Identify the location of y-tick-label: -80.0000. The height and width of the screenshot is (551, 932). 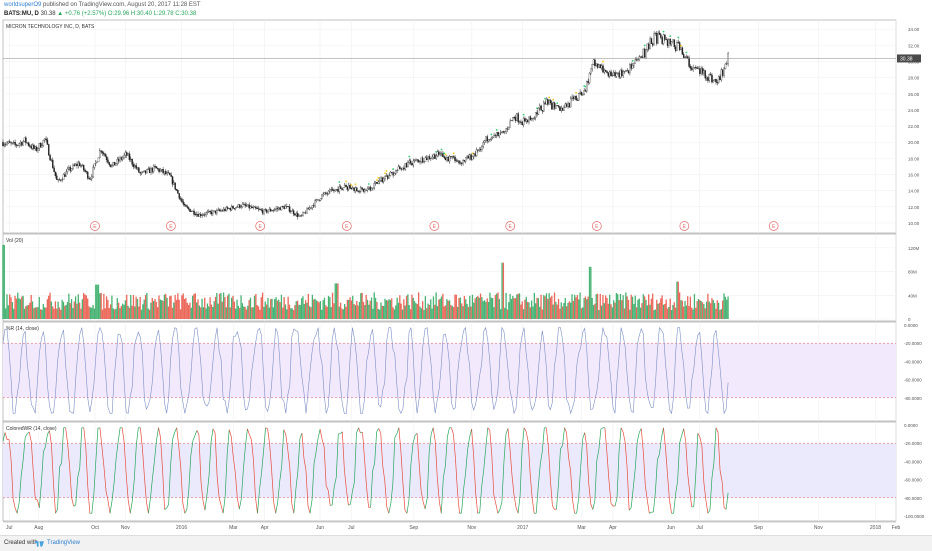
(913, 498).